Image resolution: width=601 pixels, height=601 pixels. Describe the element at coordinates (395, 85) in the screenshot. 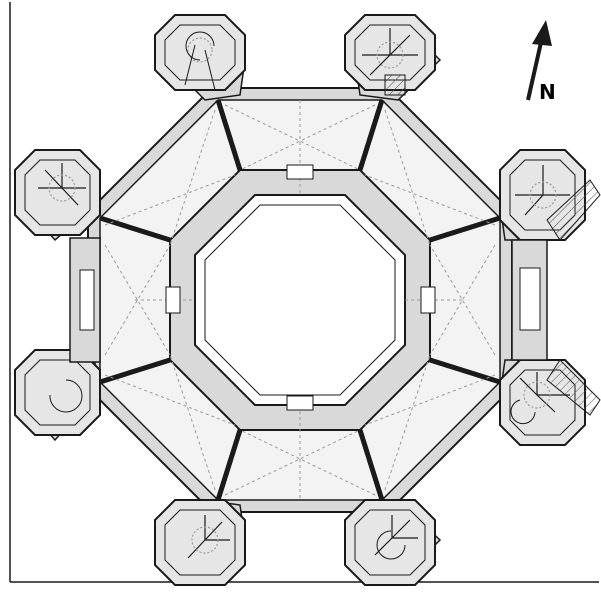

I see `ne-stair-block` at that location.